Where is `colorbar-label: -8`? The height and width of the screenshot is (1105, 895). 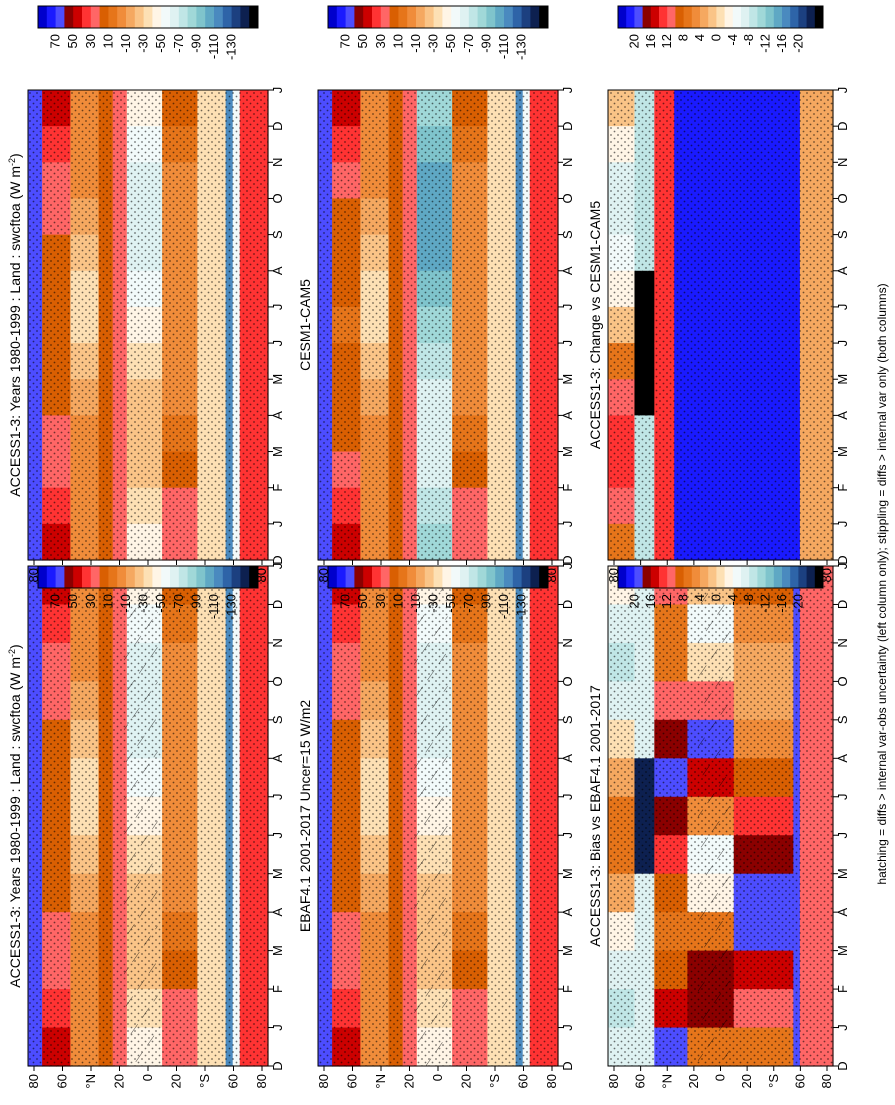 colorbar-label: -8 is located at coordinates (748, 40).